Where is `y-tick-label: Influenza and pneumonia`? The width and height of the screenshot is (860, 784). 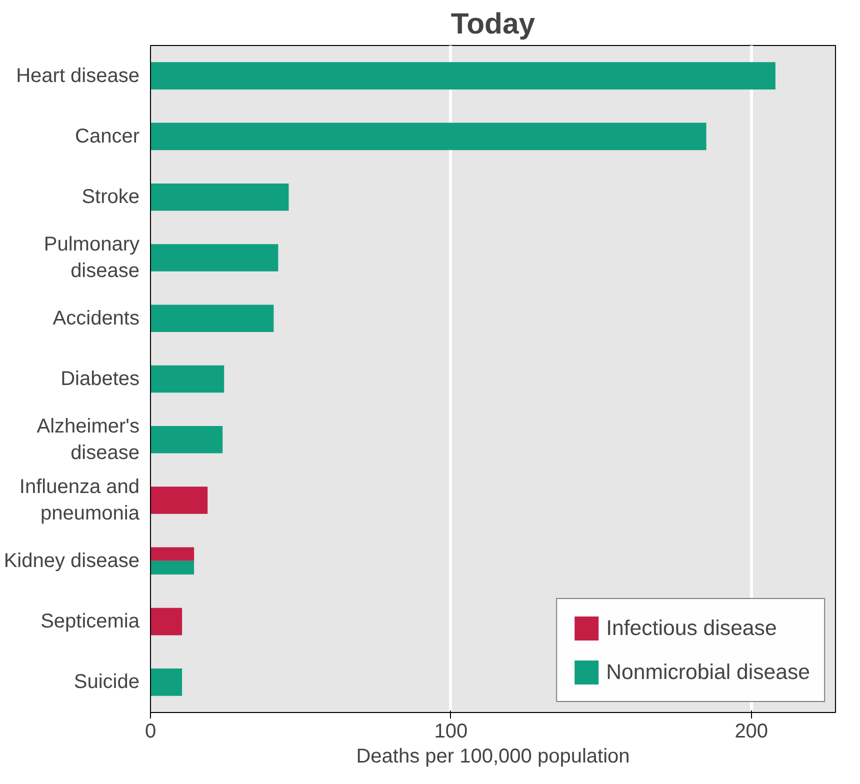
y-tick-label: Influenza and pneumonia is located at coordinates (79, 500).